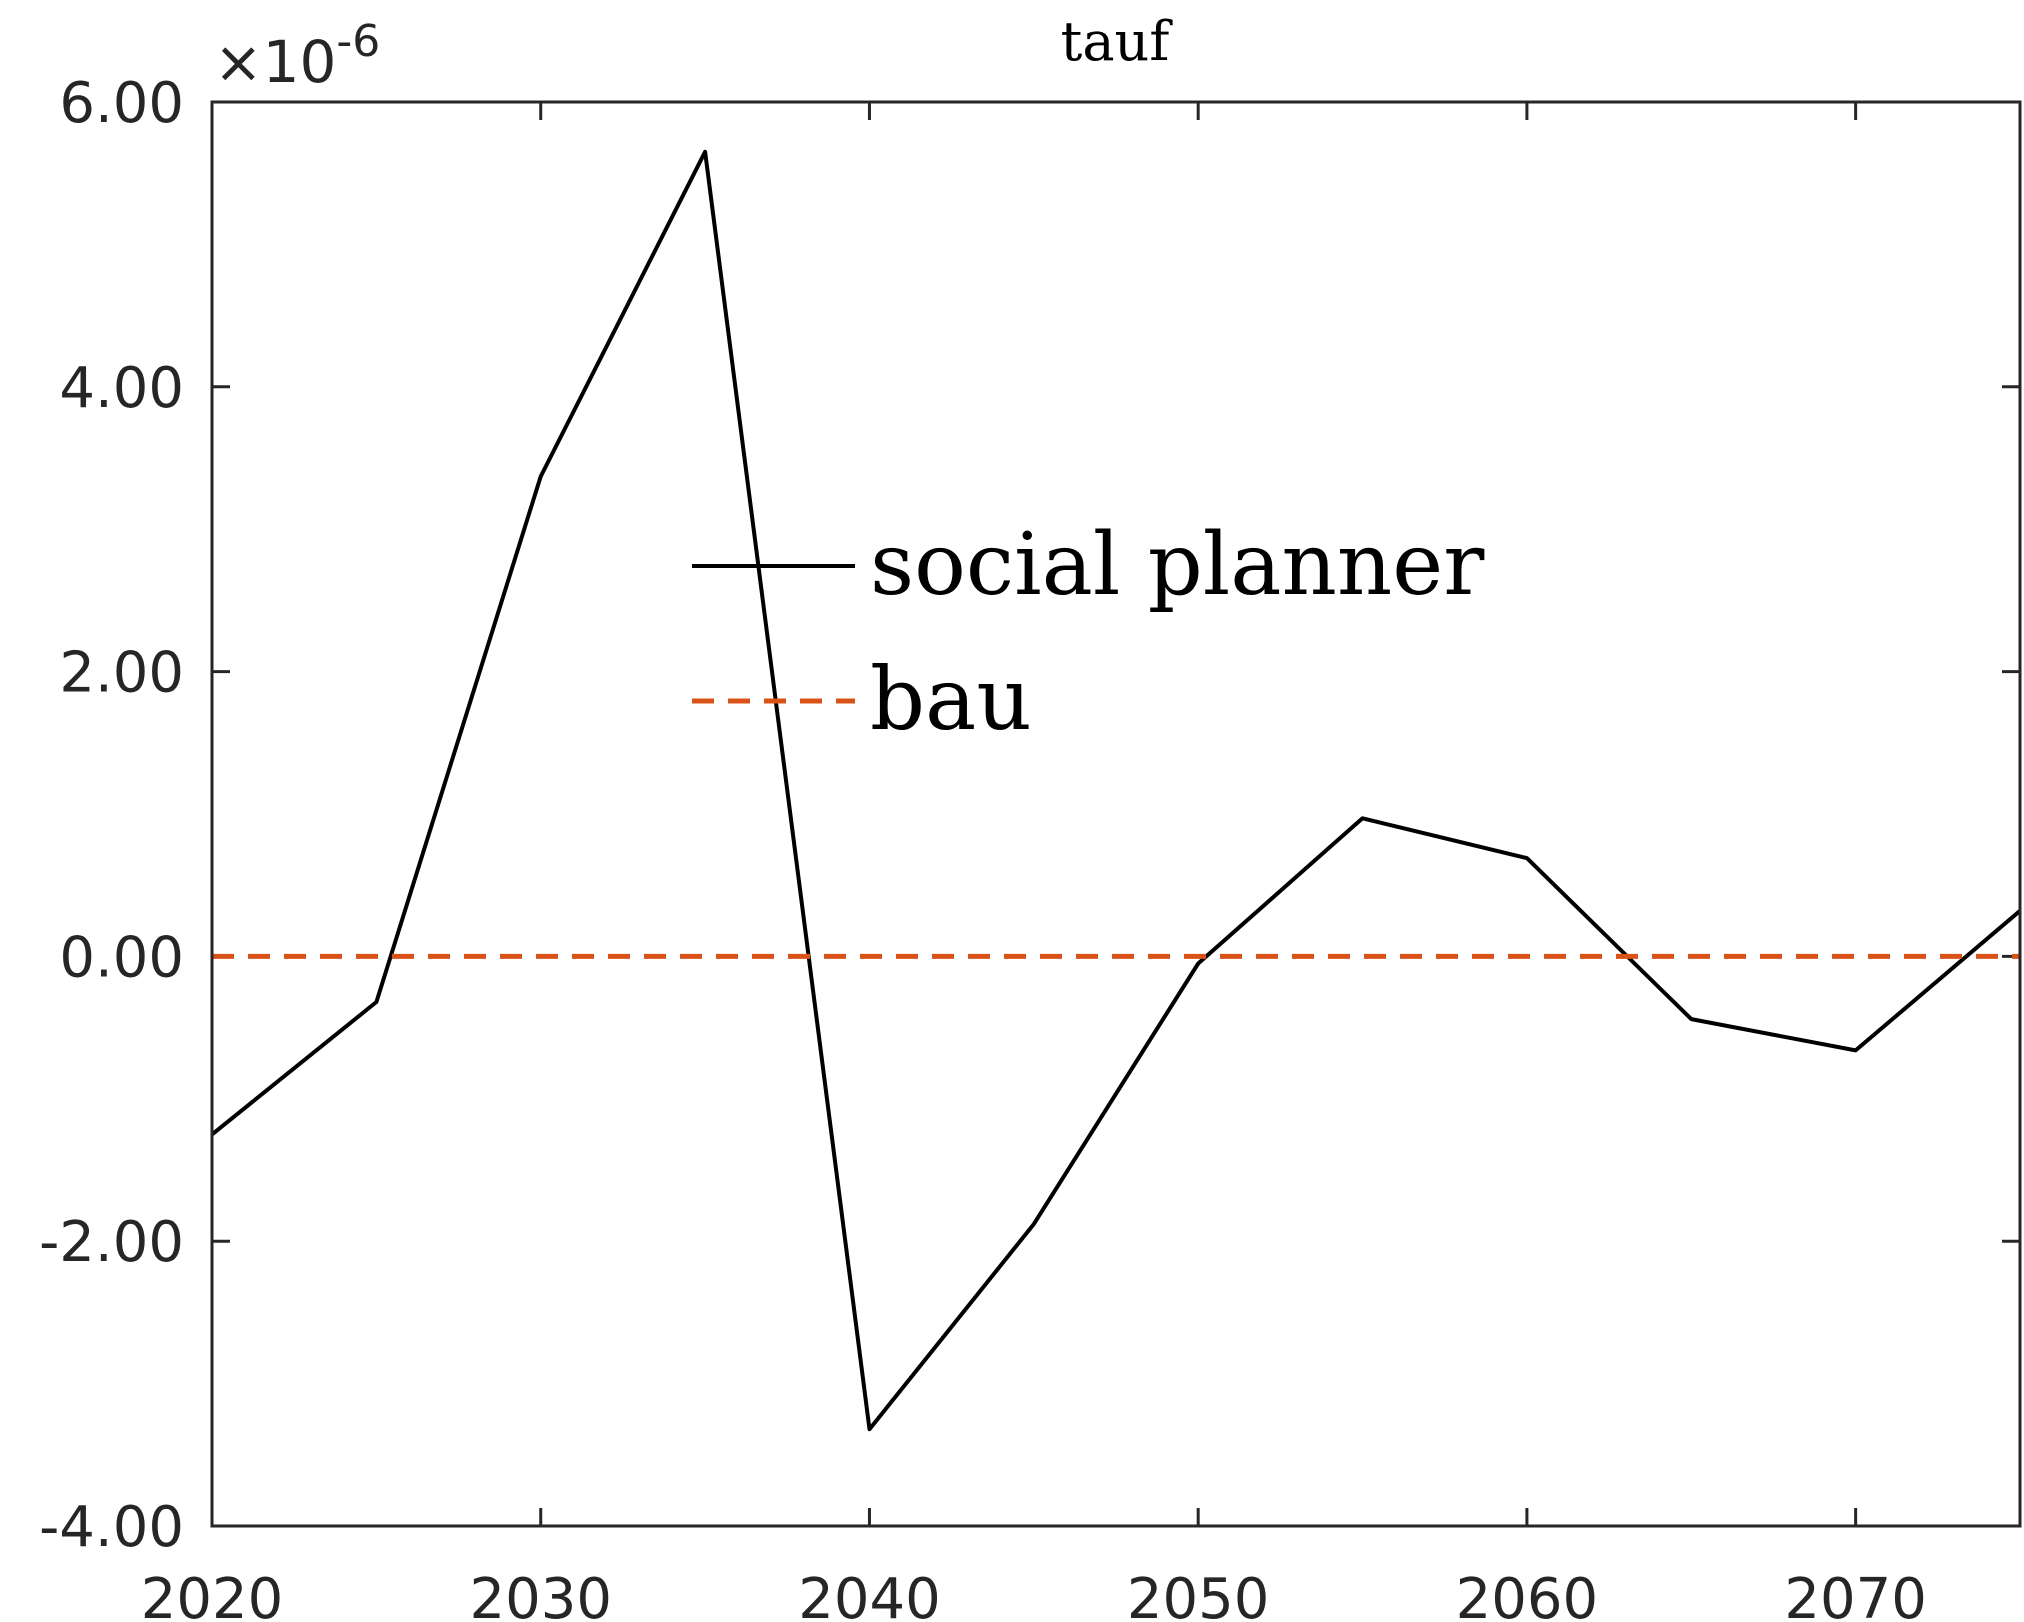  Describe the element at coordinates (1855, 1594) in the screenshot. I see `x-tick-label: 2070` at that location.